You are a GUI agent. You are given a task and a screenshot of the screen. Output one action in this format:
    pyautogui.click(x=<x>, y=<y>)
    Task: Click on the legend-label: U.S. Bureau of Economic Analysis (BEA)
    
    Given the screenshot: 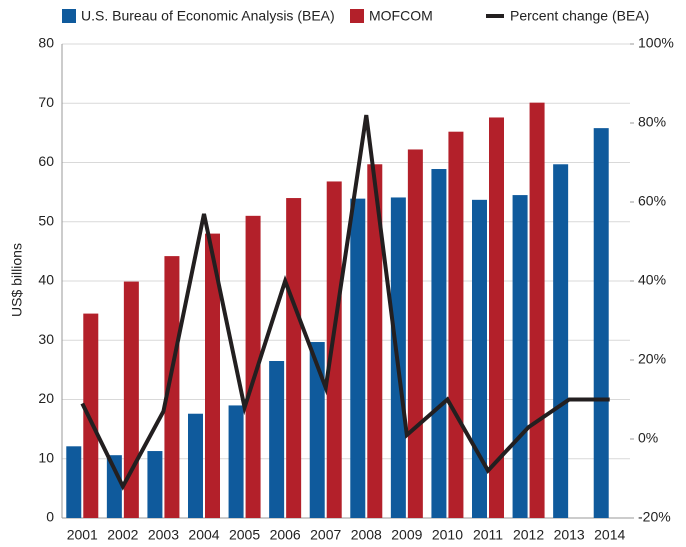 What is the action you would take?
    pyautogui.click(x=208, y=16)
    